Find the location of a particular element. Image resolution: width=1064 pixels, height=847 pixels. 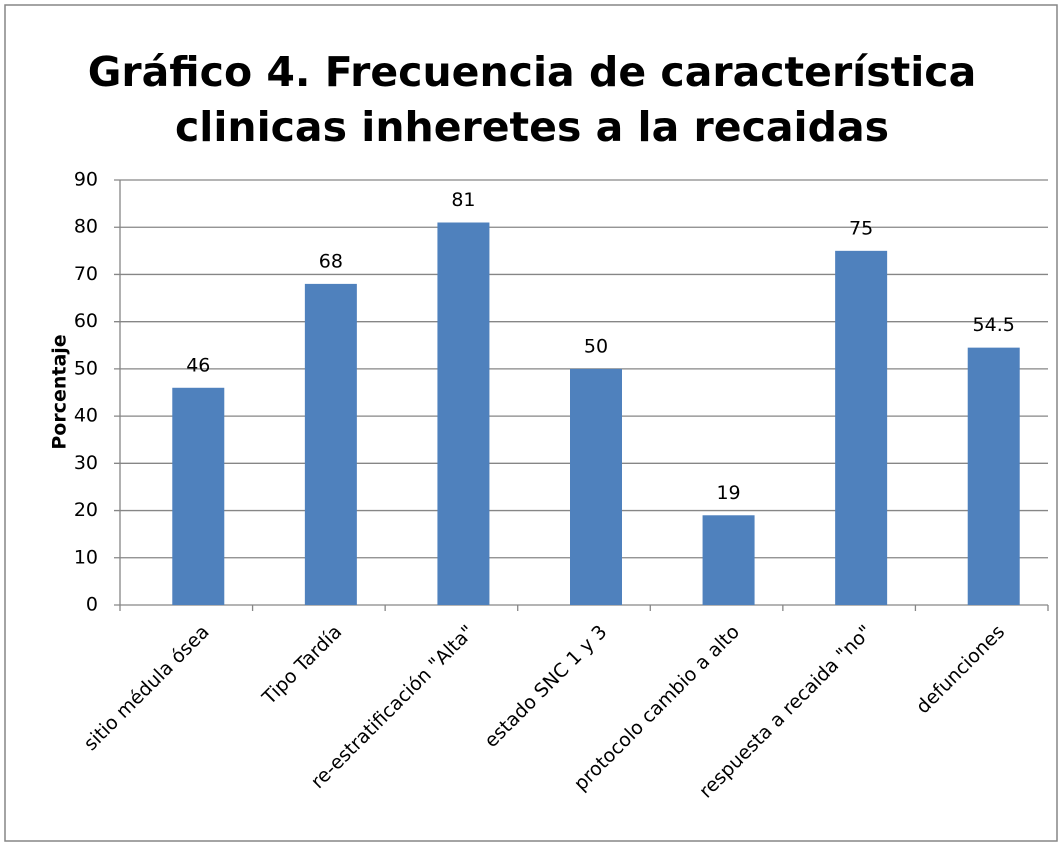

y-tick-label: 40 is located at coordinates (86, 416).